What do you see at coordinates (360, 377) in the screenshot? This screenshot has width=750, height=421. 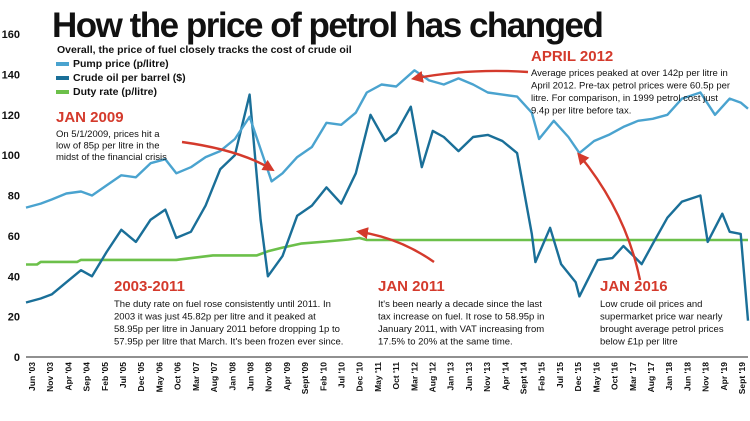 I see `x-tick-label: Dec '10` at bounding box center [360, 377].